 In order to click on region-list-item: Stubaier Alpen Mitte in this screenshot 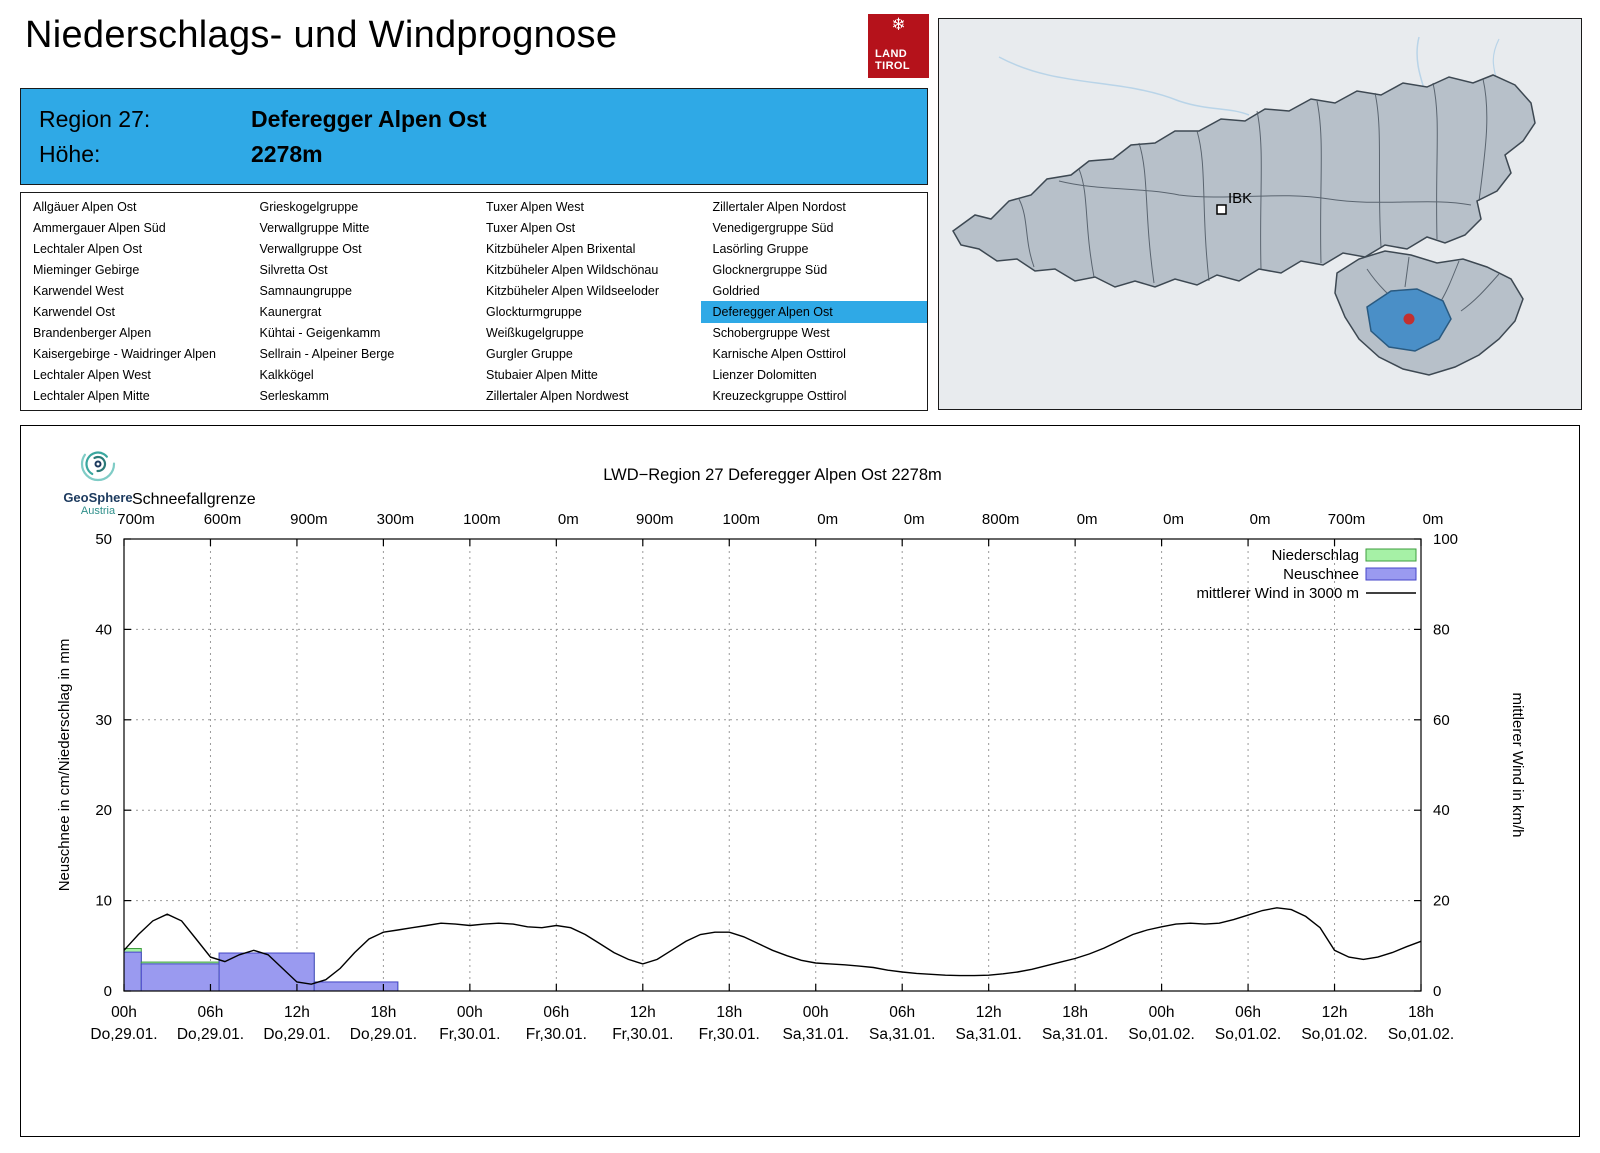, I will do `click(542, 375)`.